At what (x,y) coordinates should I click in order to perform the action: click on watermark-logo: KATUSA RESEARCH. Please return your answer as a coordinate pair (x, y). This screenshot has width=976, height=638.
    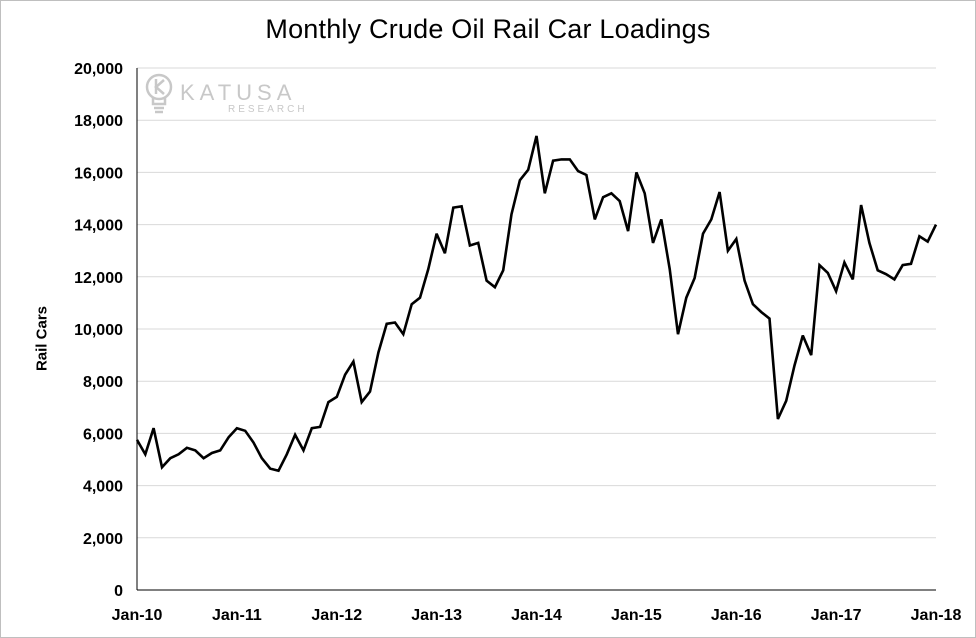
    Looking at the image, I should click on (232, 94).